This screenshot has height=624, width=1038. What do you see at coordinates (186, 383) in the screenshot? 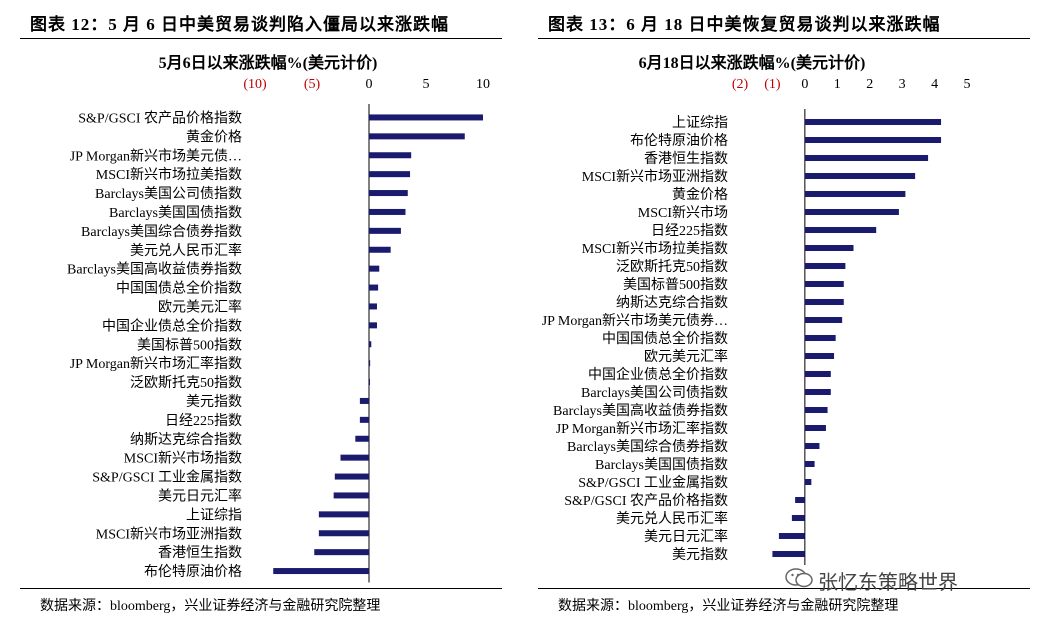
I see `category-label: 泛欧斯托克50指数` at bounding box center [186, 383].